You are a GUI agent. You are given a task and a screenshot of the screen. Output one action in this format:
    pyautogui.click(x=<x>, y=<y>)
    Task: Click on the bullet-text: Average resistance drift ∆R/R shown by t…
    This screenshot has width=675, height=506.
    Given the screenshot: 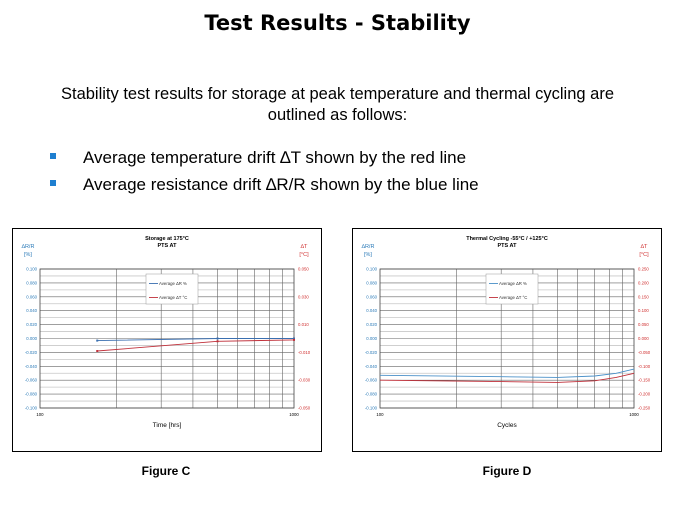 What is the action you would take?
    pyautogui.click(x=281, y=184)
    